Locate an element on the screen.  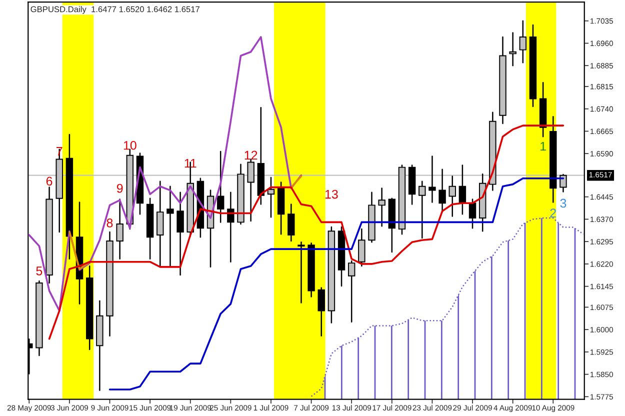
annotation: 6 is located at coordinates (49, 181).